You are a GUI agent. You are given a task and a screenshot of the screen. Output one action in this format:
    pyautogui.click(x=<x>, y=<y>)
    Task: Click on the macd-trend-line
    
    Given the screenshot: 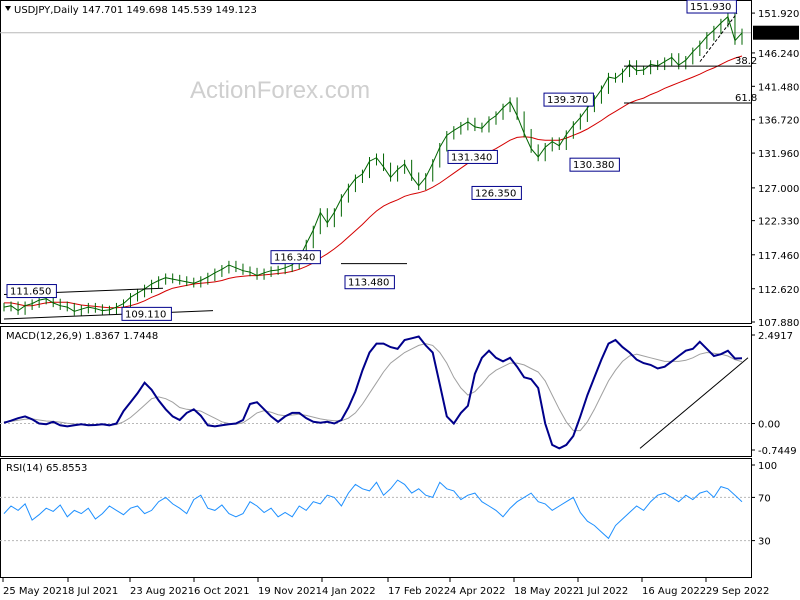 What is the action you would take?
    pyautogui.click(x=694, y=403)
    